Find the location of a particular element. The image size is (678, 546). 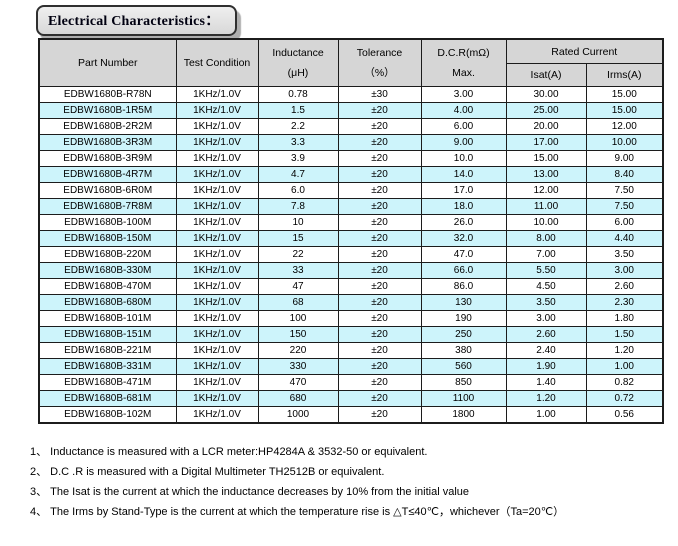

table-row: EDBW1680B-101M 1KHz/1.0V 100 ±20 190 3.00 1.80 is located at coordinates (351, 318).